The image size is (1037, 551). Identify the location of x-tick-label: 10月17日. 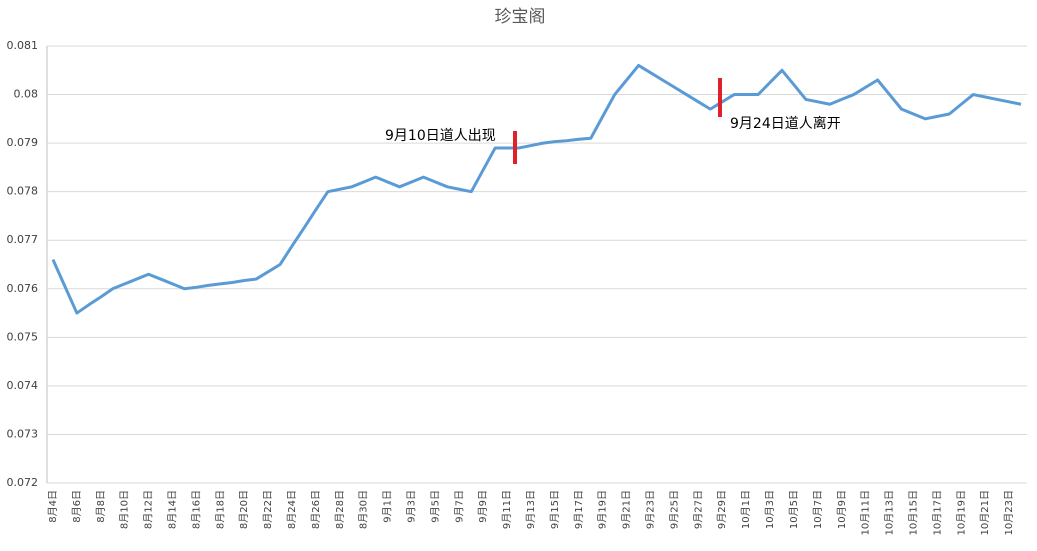
(937, 512).